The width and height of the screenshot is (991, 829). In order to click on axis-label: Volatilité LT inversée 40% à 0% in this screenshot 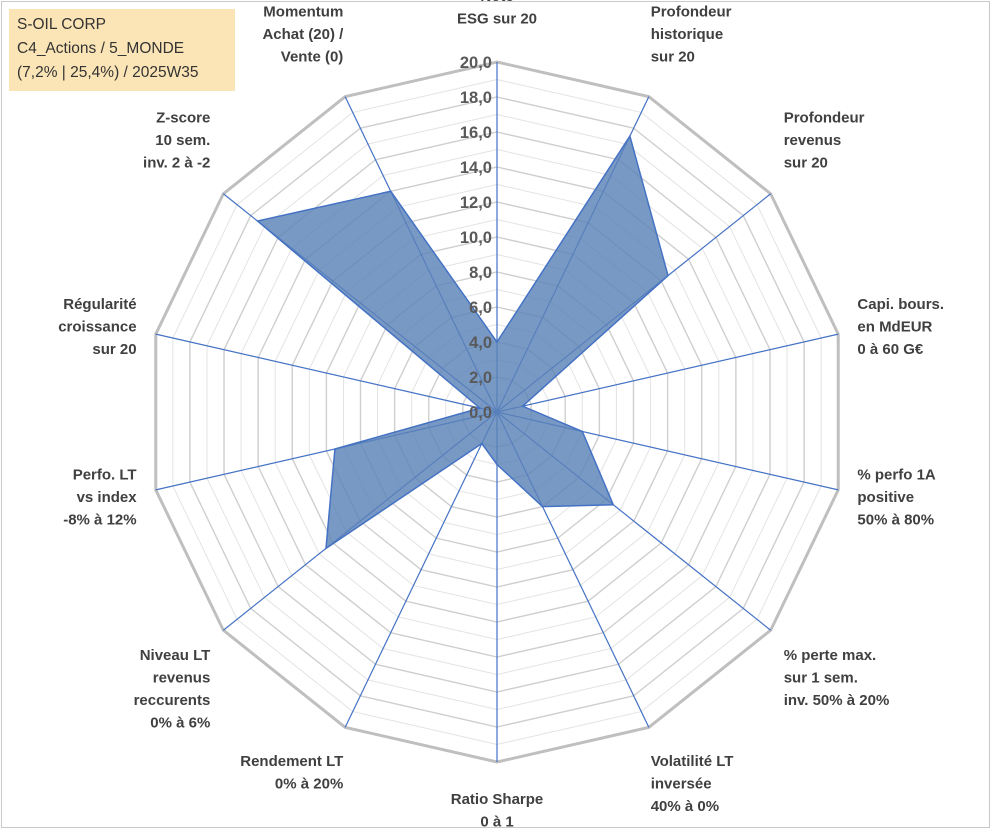, I will do `click(692, 784)`.